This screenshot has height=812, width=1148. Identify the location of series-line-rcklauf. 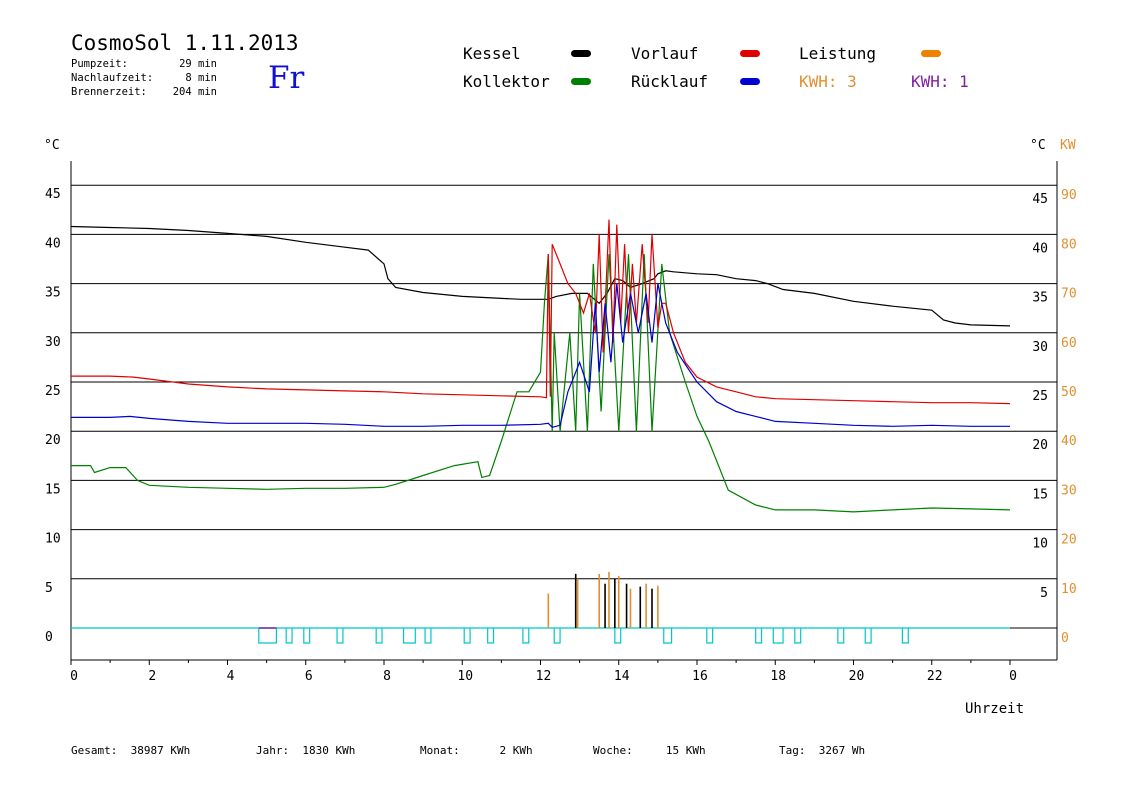
(540, 355).